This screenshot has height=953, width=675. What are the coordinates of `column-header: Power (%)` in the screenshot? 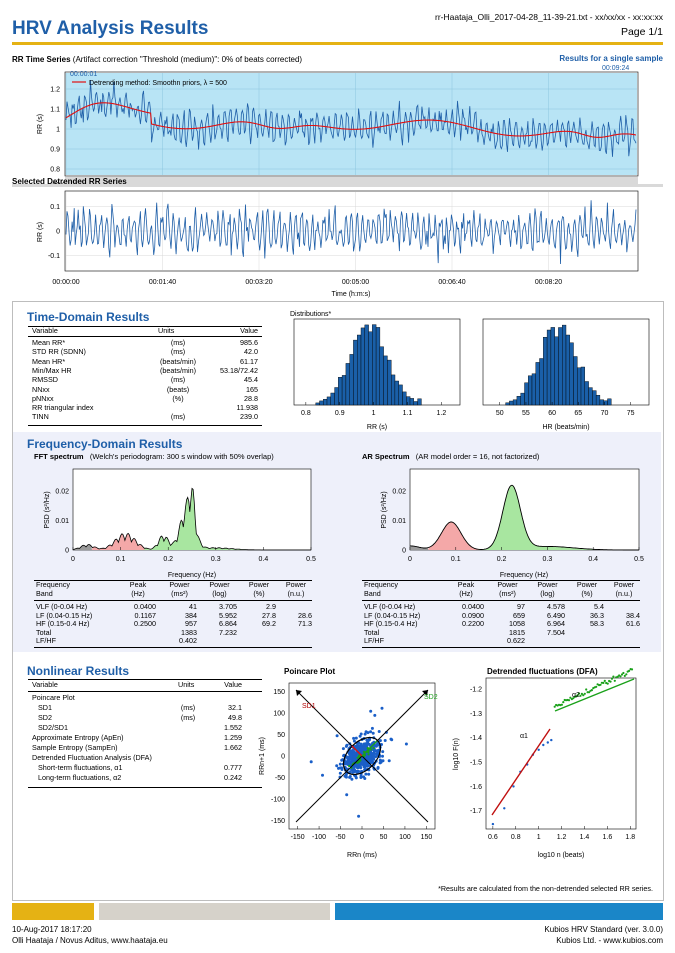 It's located at (259, 589).